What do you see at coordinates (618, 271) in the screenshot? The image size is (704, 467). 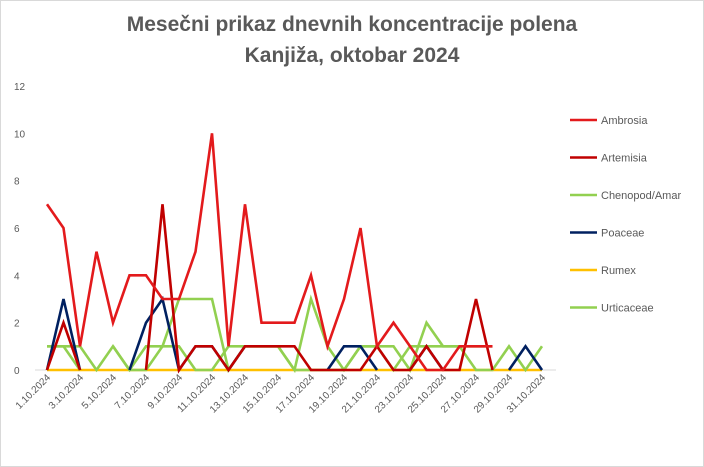 I see `legend-label: Rumex` at bounding box center [618, 271].